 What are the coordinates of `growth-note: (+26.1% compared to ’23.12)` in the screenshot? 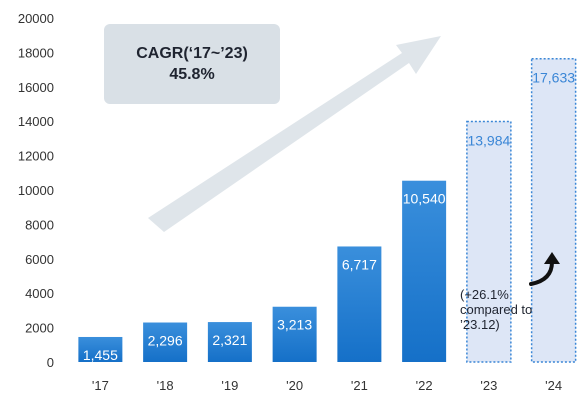 It's located at (508, 309).